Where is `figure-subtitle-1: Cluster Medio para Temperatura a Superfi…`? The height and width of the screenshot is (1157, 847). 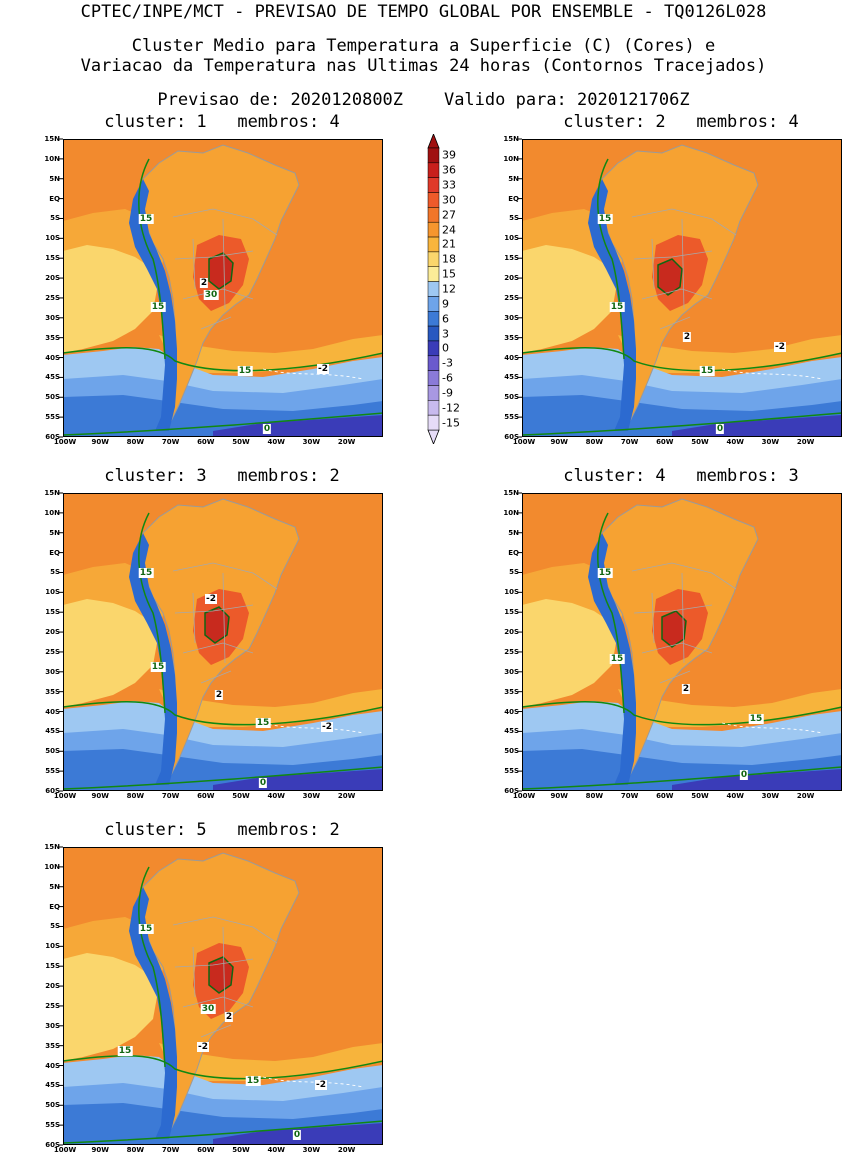 figure-subtitle-1: Cluster Medio para Temperatura a Superfi… is located at coordinates (423, 46).